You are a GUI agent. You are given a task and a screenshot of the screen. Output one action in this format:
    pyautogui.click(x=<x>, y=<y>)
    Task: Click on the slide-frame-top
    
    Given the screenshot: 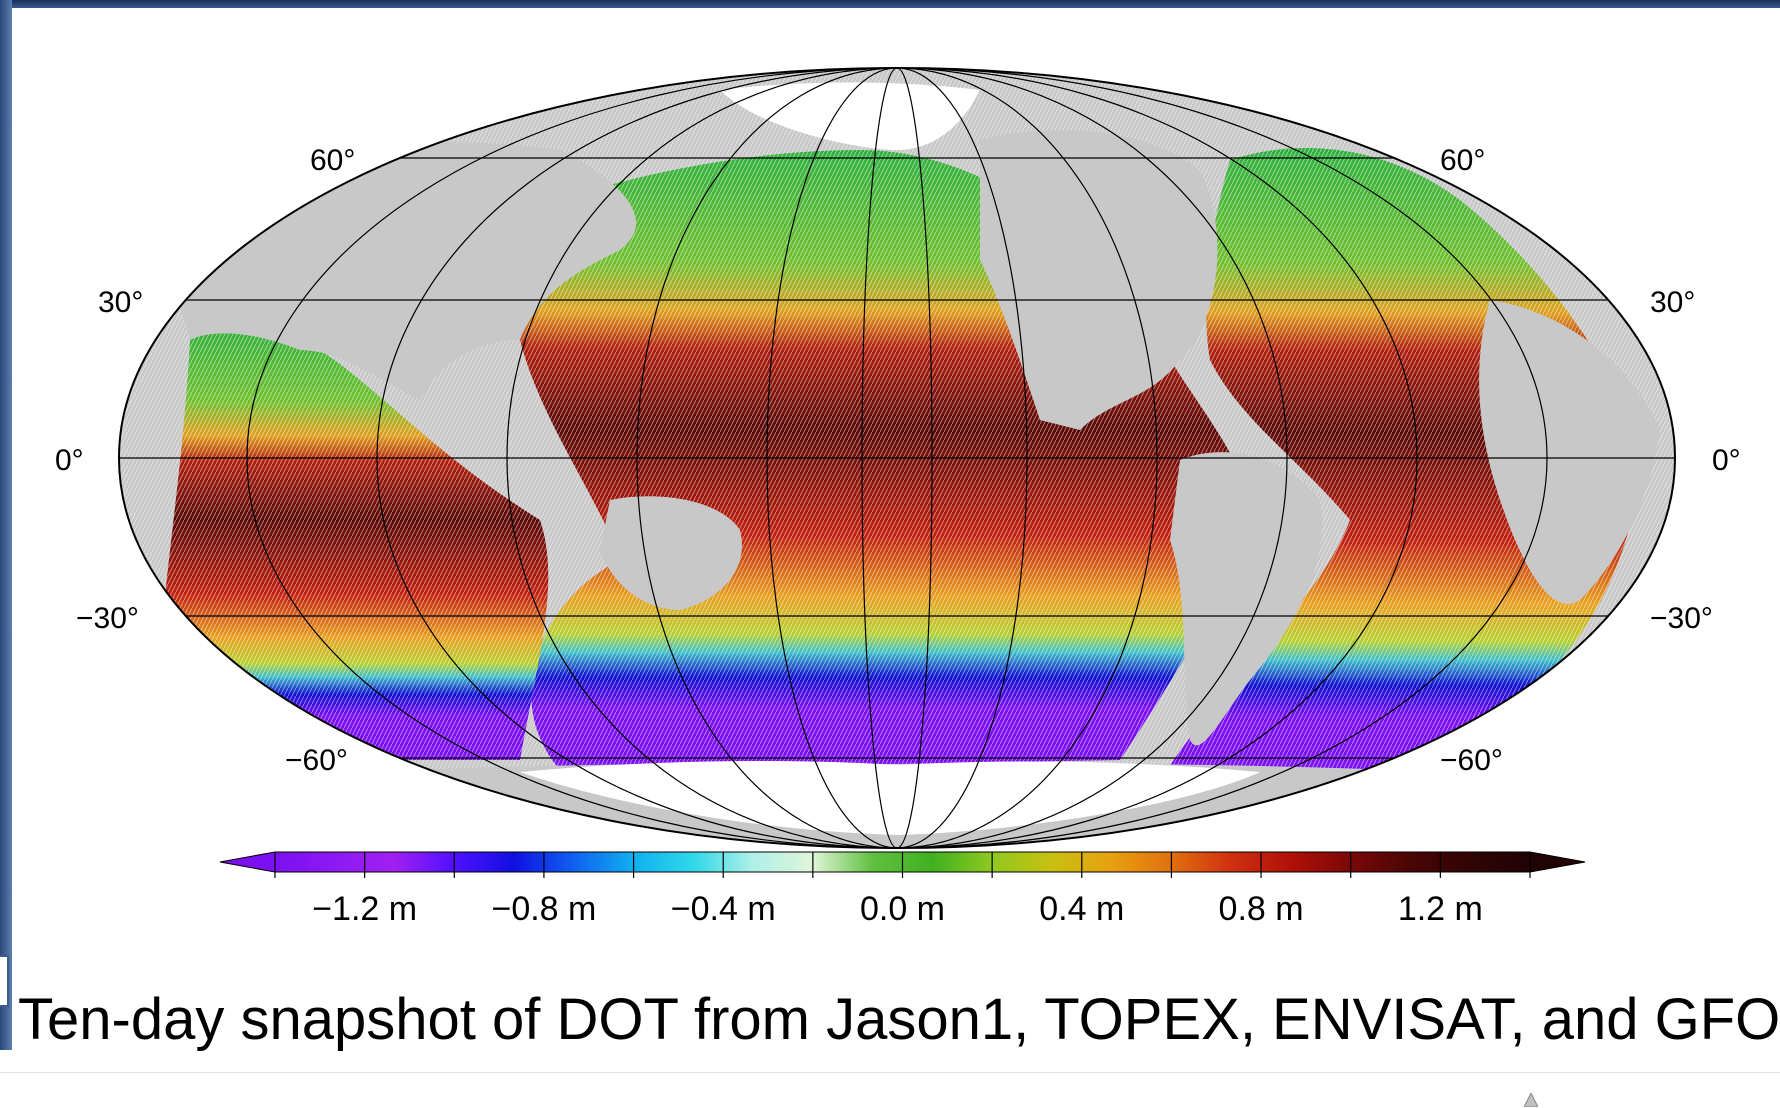 What is the action you would take?
    pyautogui.click(x=890, y=4)
    